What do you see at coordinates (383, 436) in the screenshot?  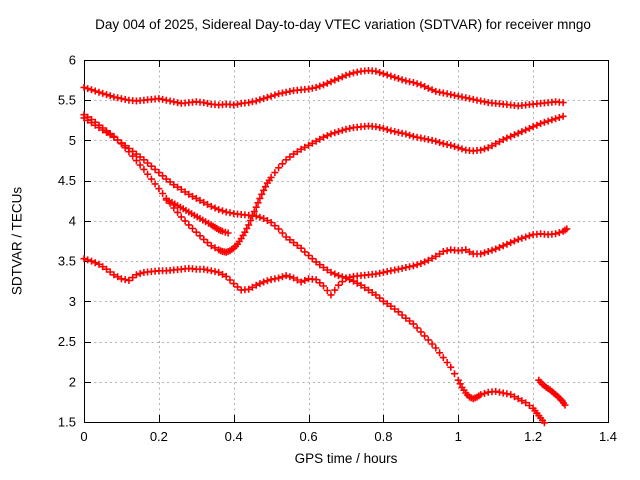 I see `x-tick-label: 0.8` at bounding box center [383, 436].